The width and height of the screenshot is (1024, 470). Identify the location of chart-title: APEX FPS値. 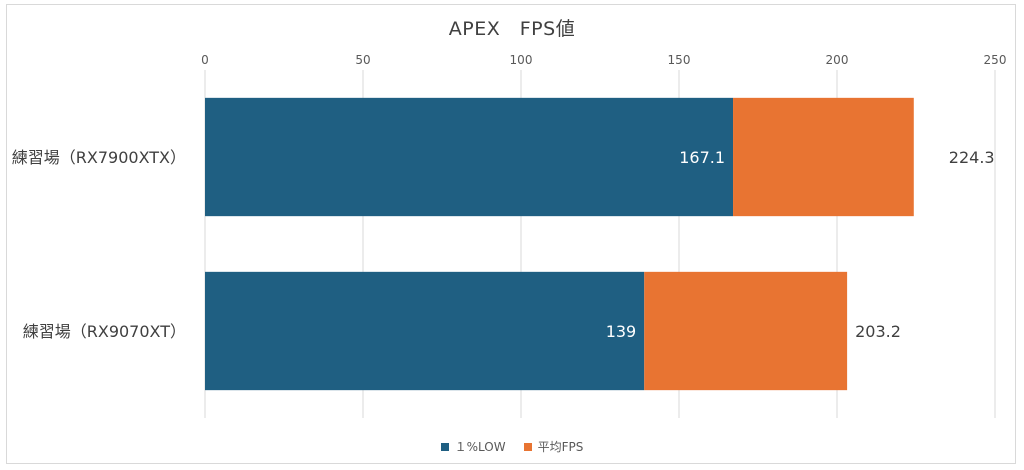
(512, 29).